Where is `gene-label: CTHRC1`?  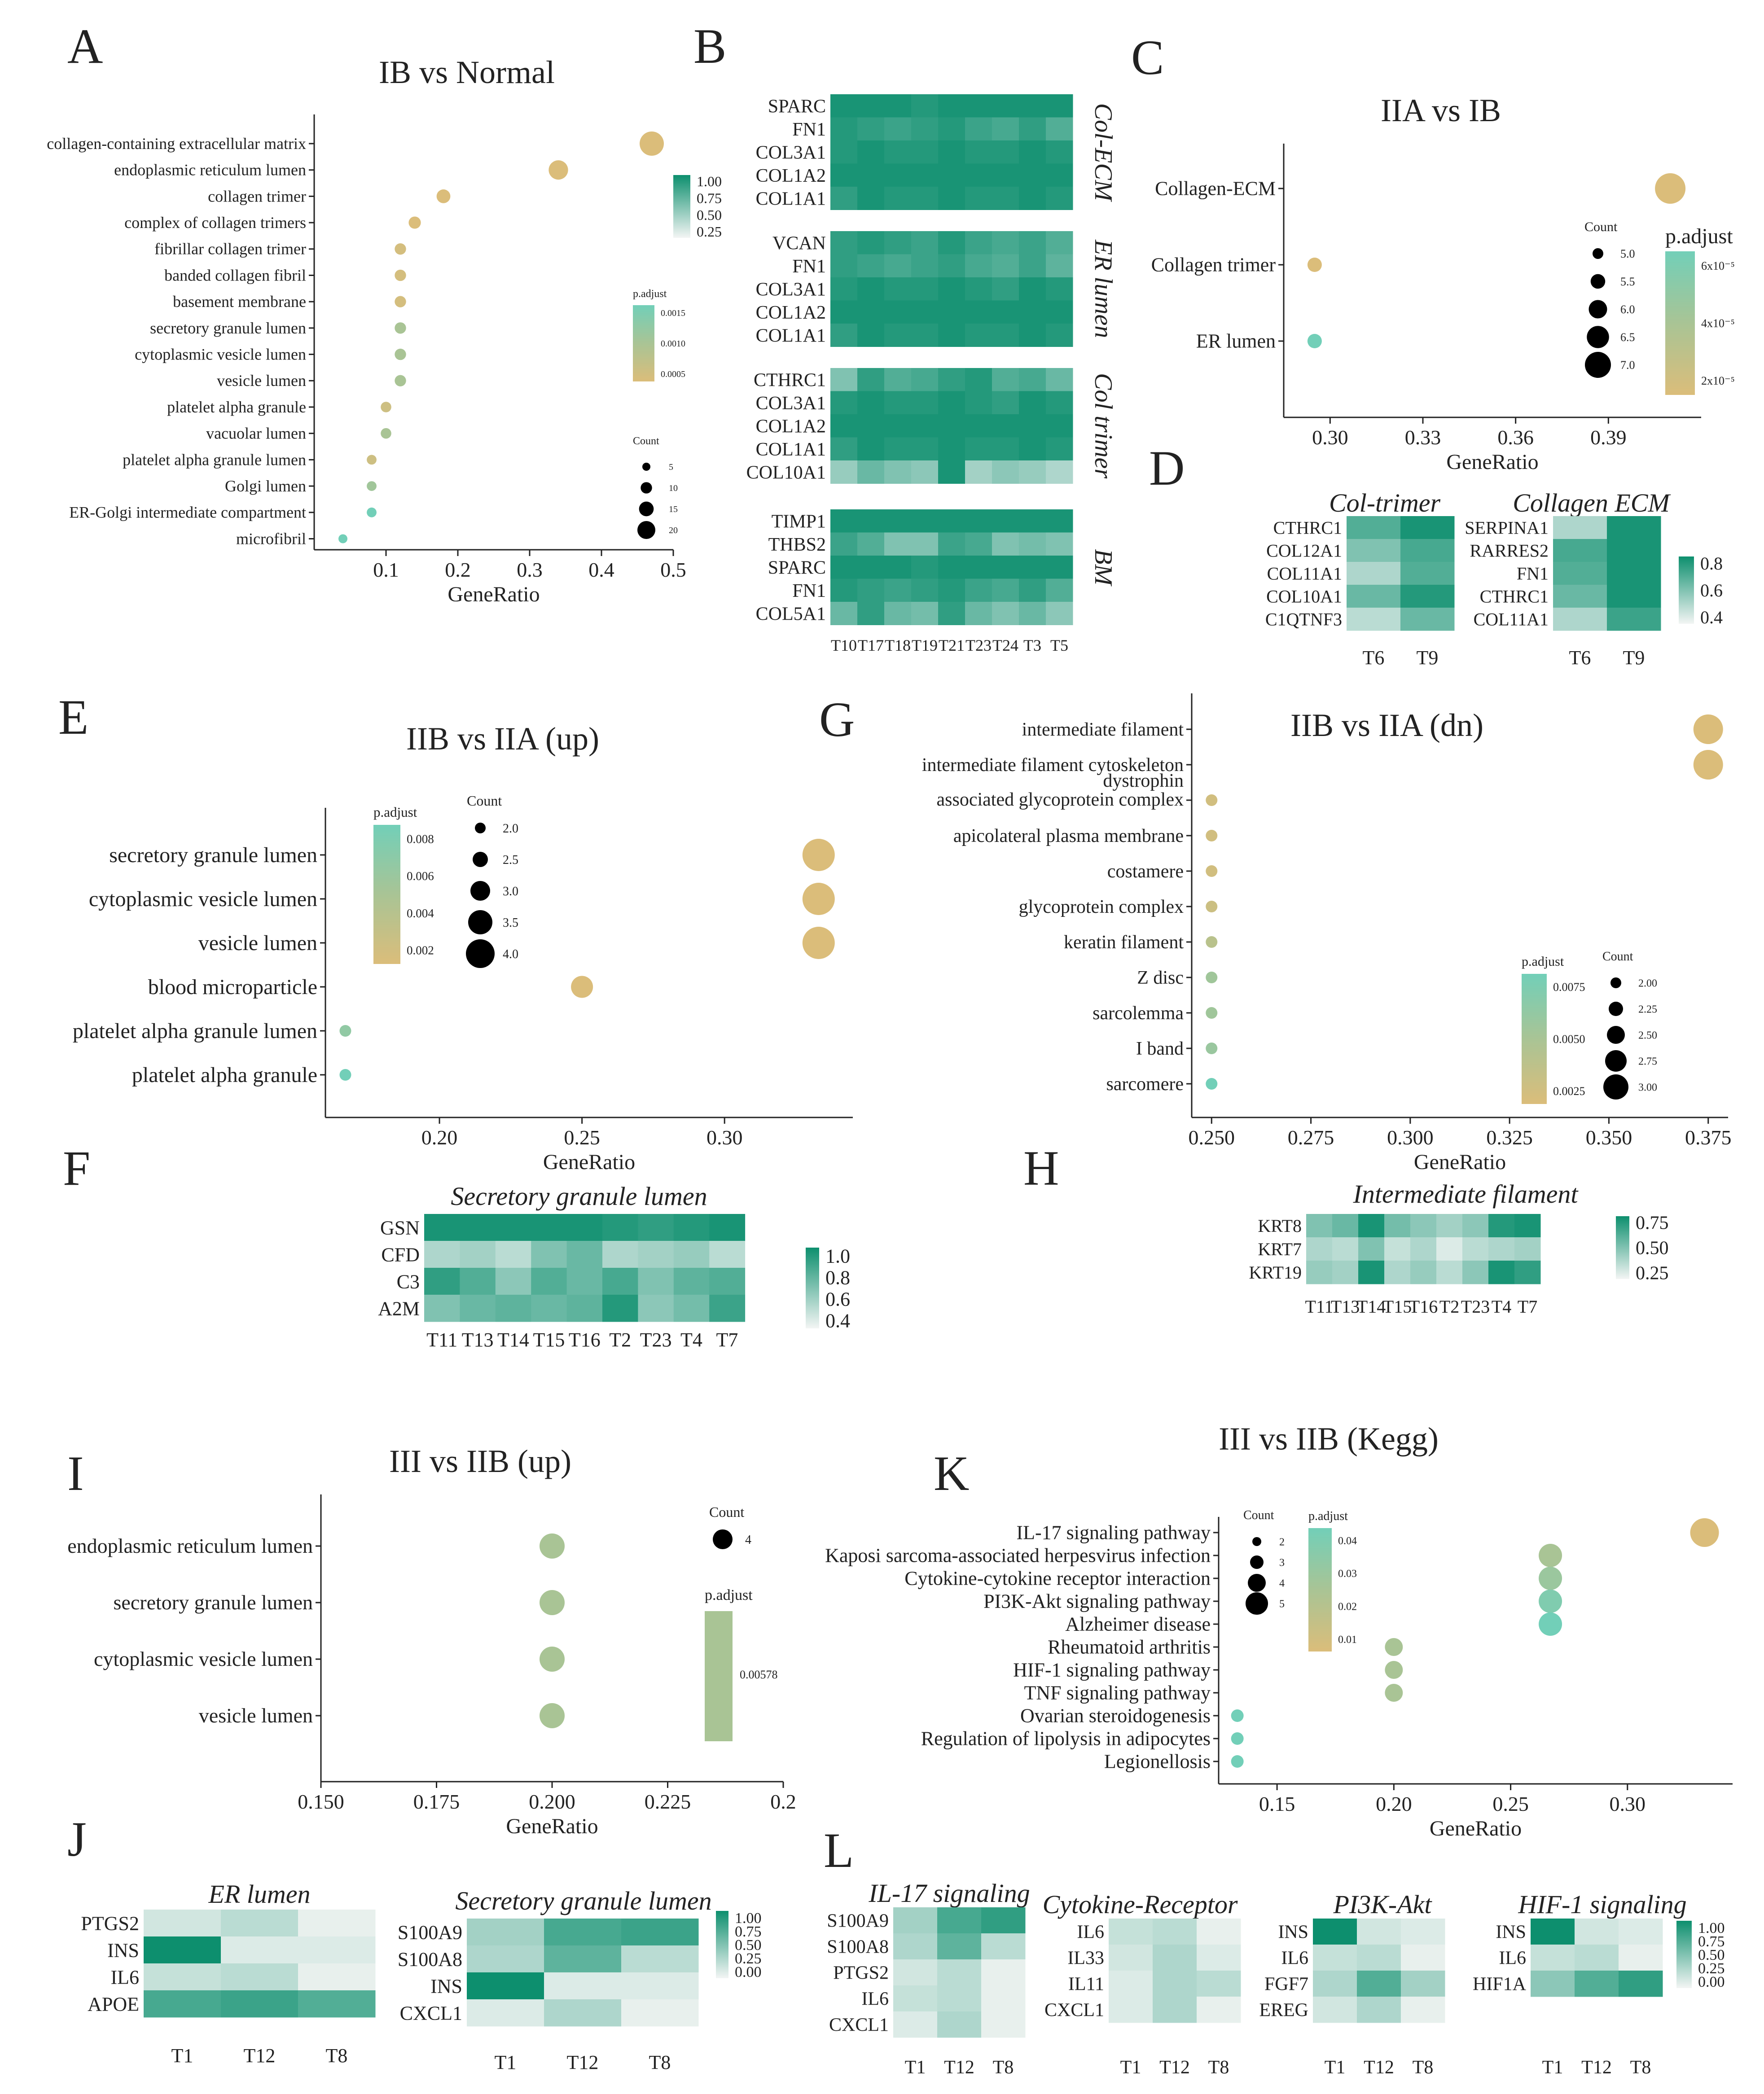
gene-label: CTHRC1 is located at coordinates (1308, 528).